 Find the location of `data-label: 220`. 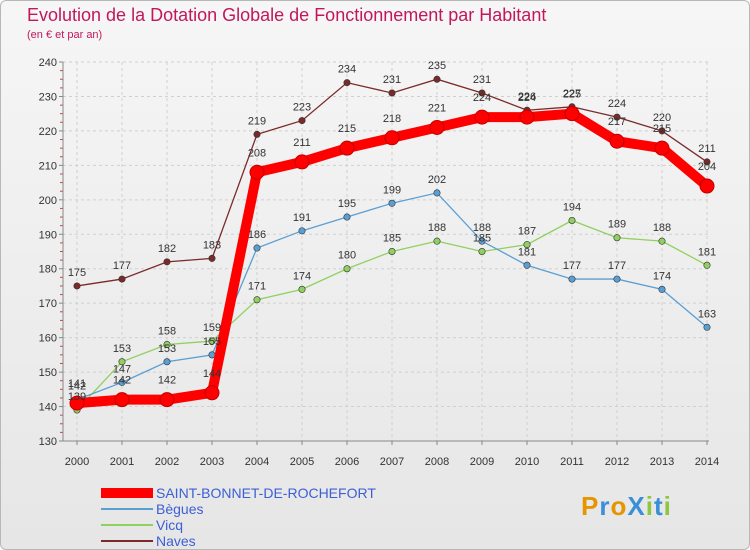

data-label: 220 is located at coordinates (662, 118).